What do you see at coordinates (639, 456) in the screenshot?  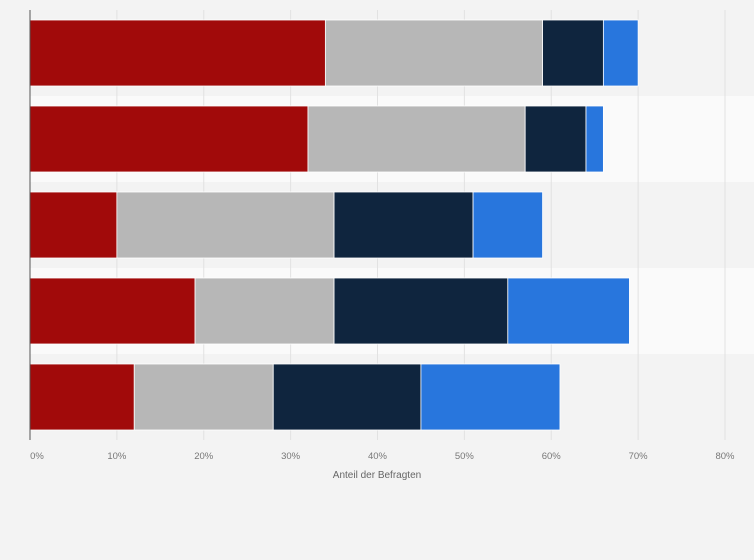 I see `x-tick-label: 70%` at bounding box center [639, 456].